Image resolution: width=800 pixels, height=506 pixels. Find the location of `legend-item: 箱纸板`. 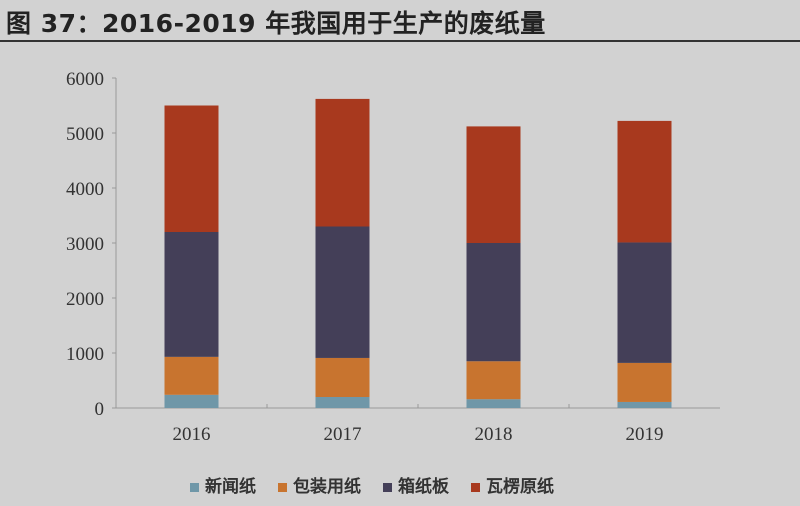

legend-item: 箱纸板 is located at coordinates (416, 484).